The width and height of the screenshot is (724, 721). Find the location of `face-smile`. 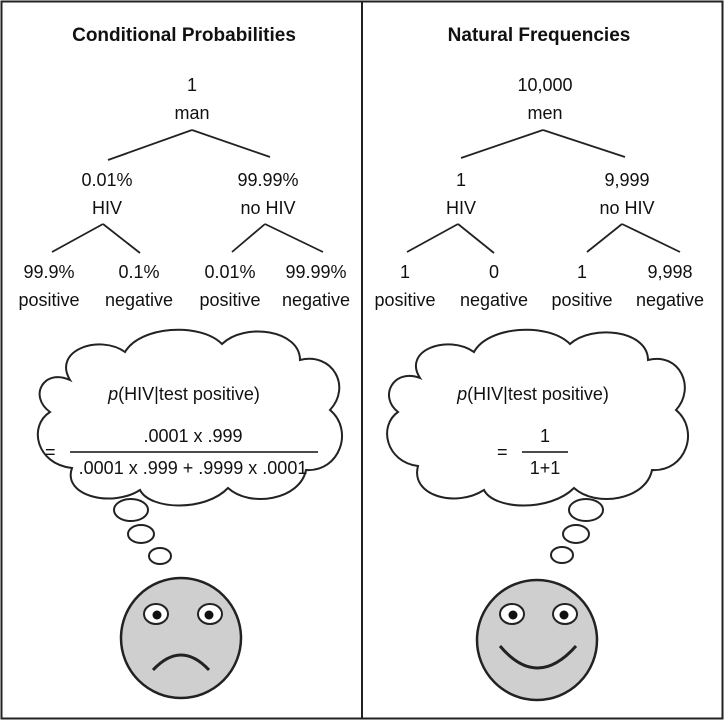

face-smile is located at coordinates (538, 657).